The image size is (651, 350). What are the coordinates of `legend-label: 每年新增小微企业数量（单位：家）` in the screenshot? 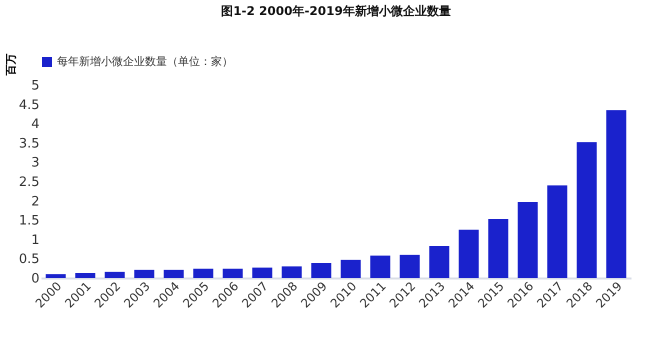 It's located at (145, 61).